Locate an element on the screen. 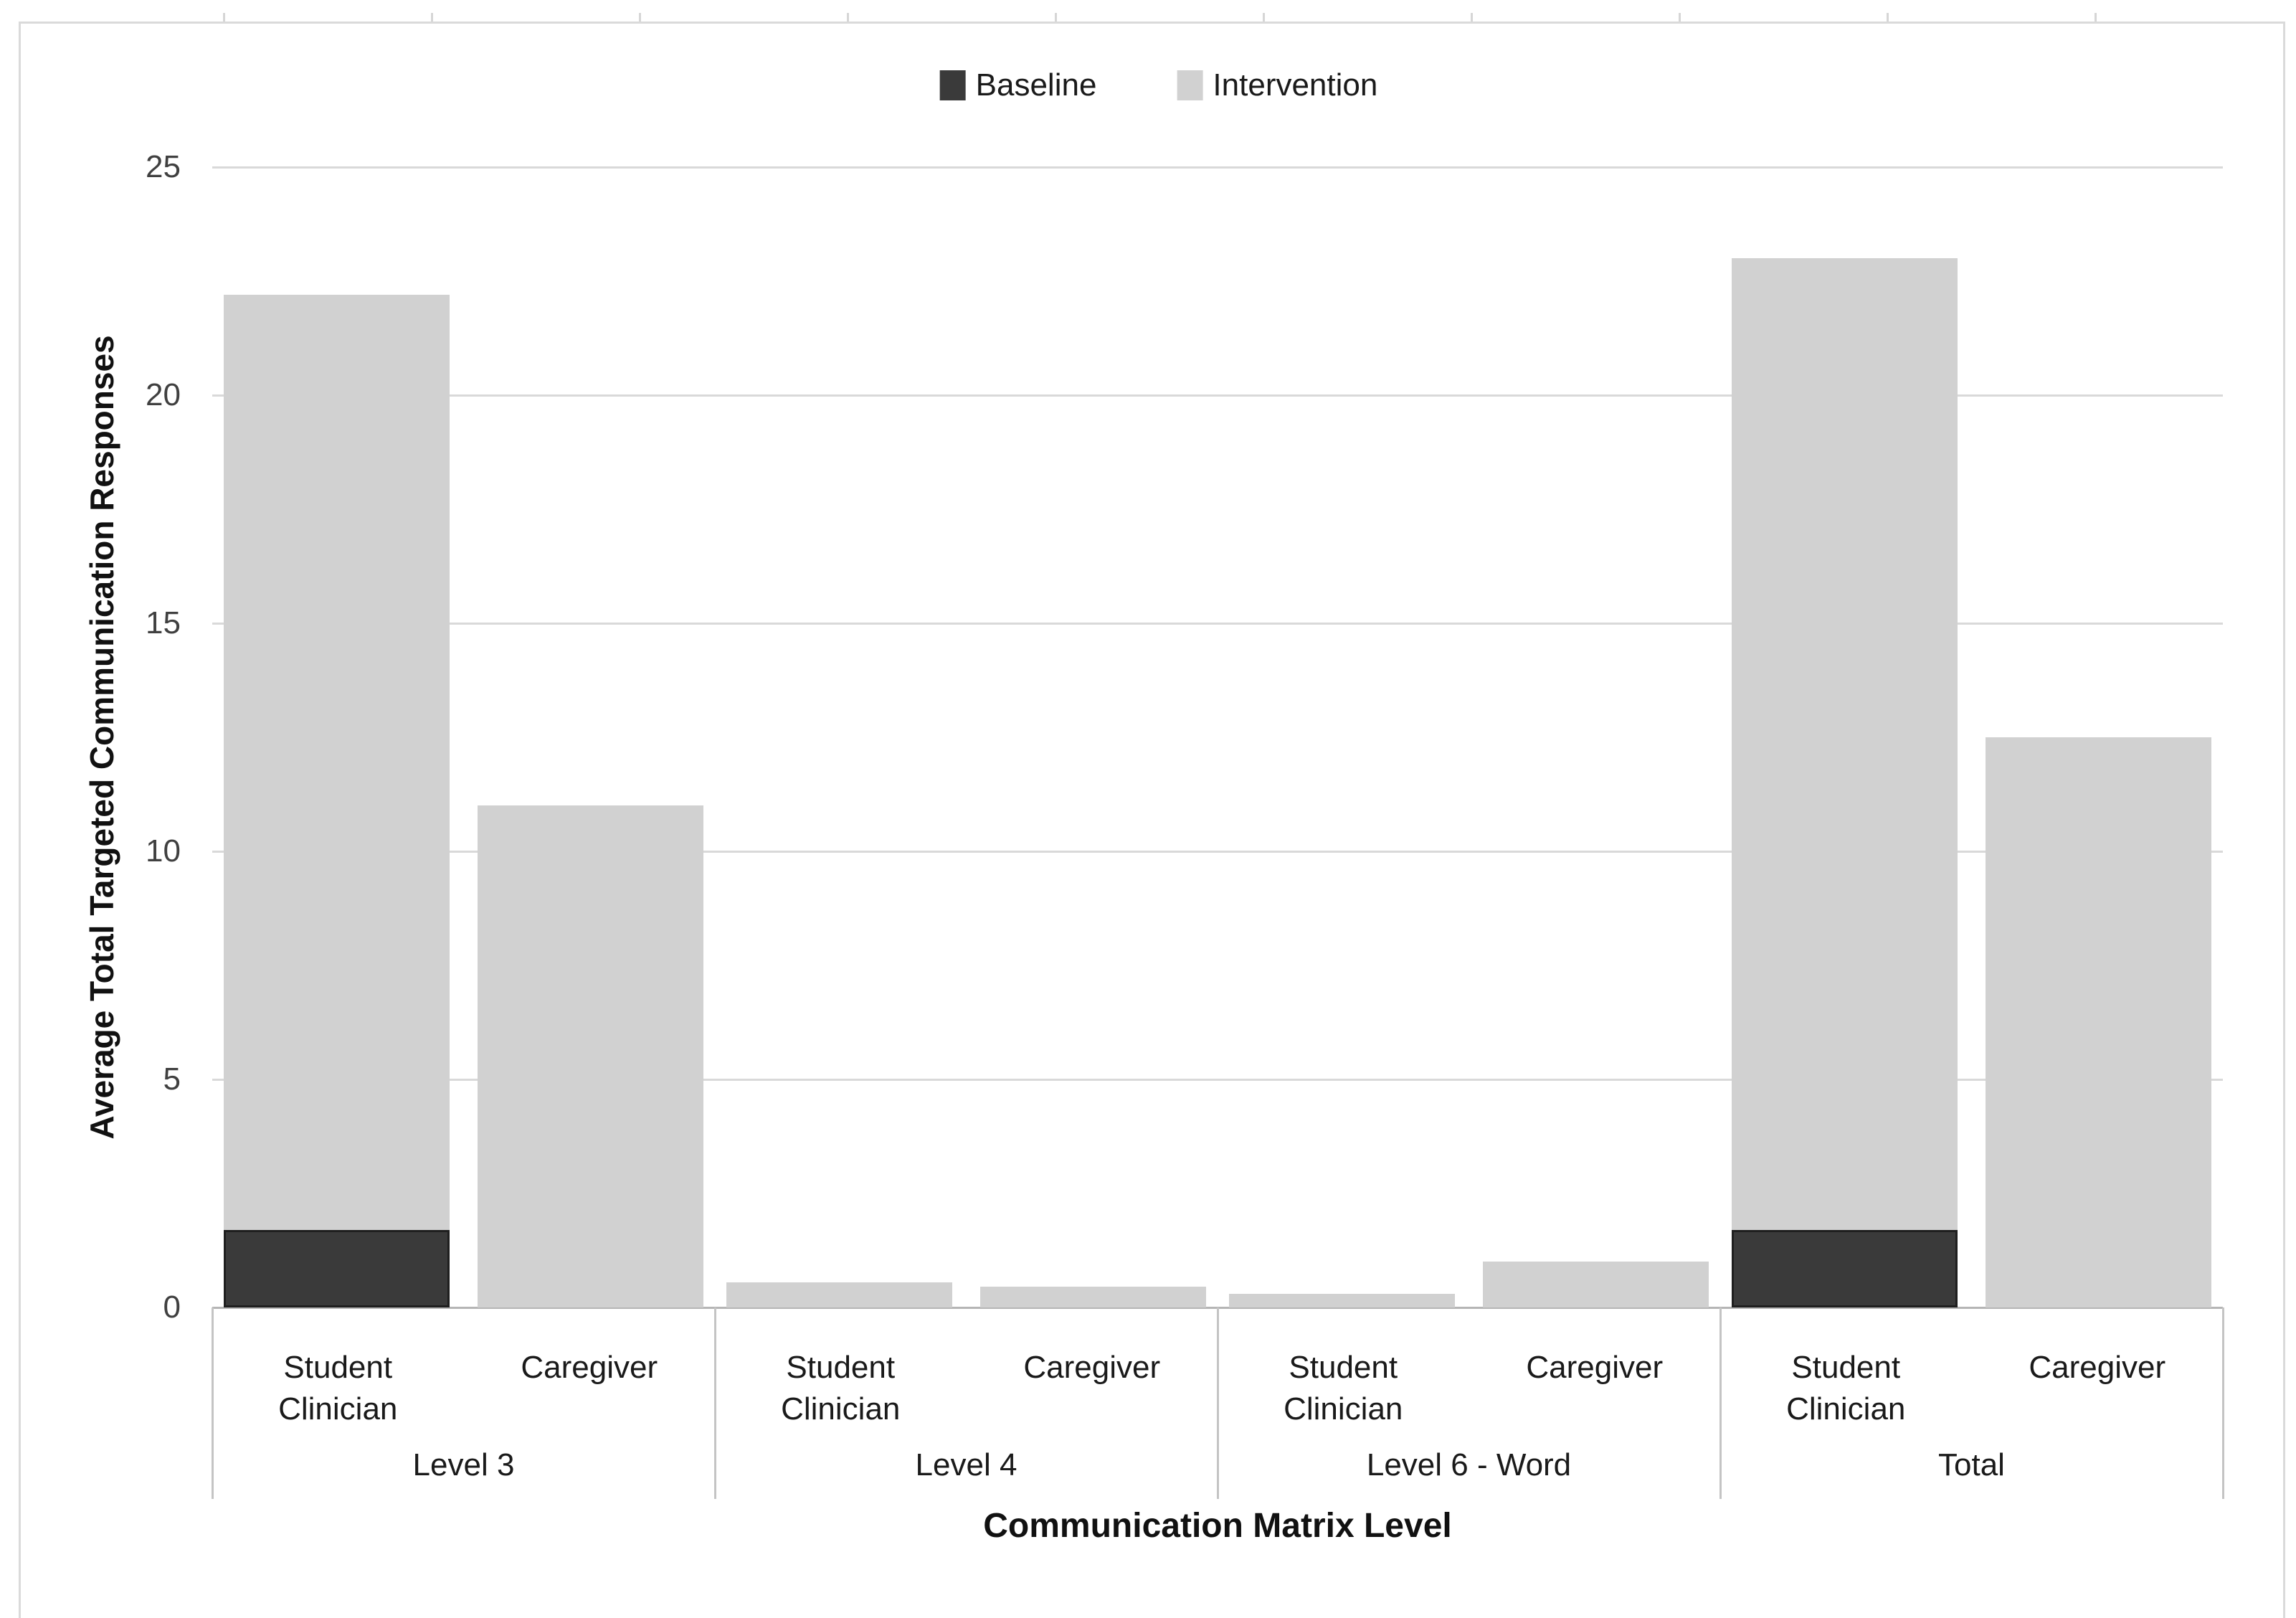 The image size is (2296, 1618). legend-item-baseline: Baseline is located at coordinates (1018, 85).